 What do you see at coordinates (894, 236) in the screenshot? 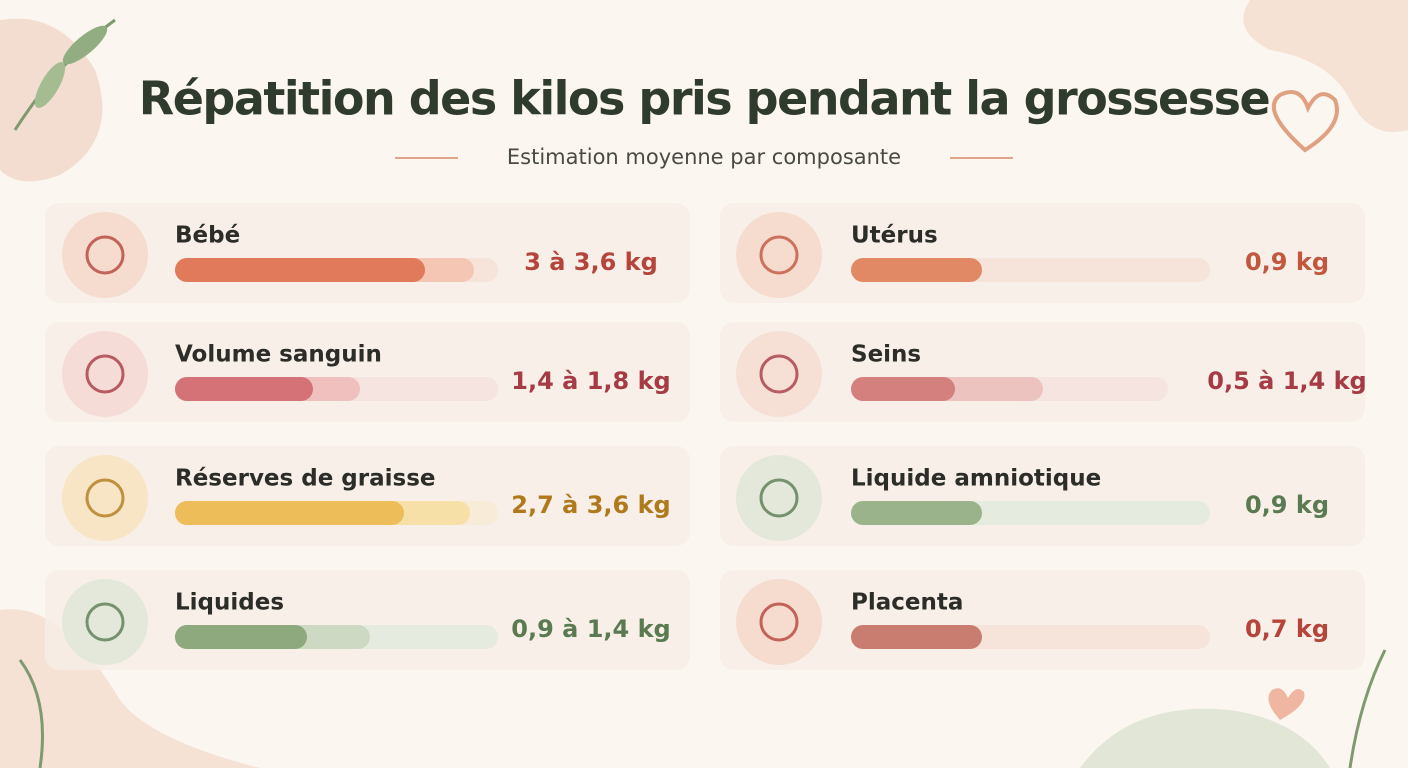
I see `item-label: Utérus` at bounding box center [894, 236].